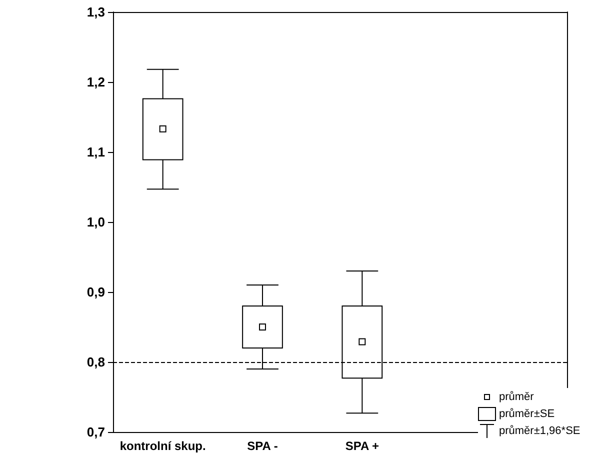 This screenshot has width=601, height=458. What do you see at coordinates (262, 446) in the screenshot?
I see `x-tick-label: SPA -` at bounding box center [262, 446].